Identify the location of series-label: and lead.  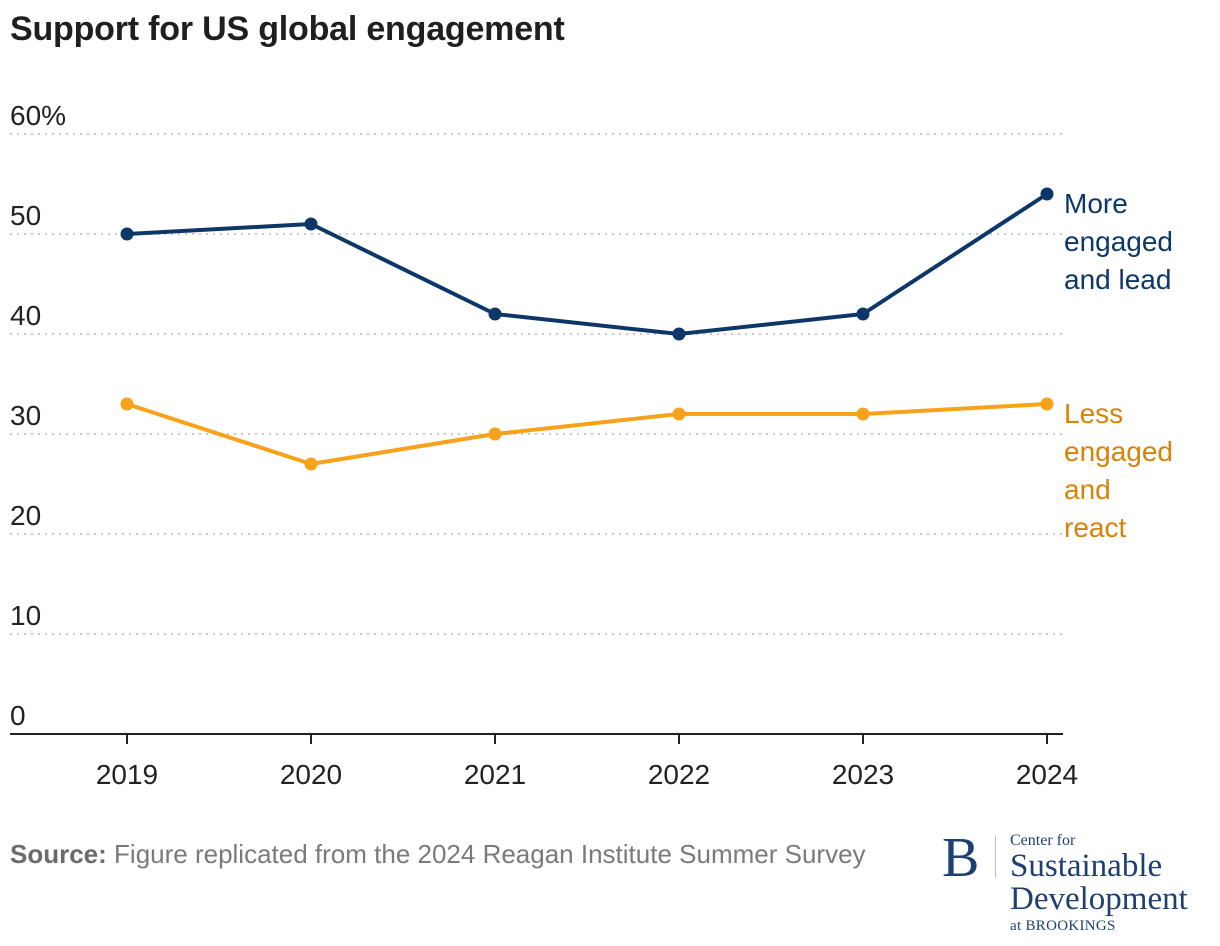
(1117, 279).